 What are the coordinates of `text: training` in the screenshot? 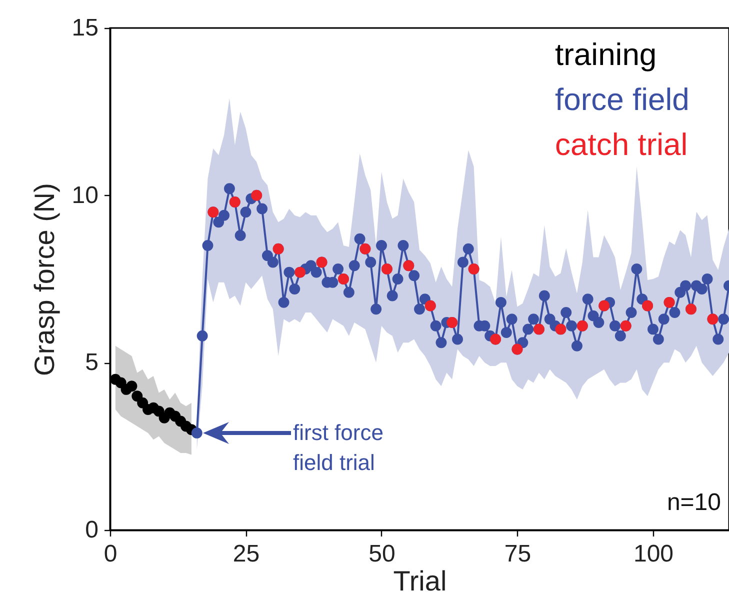 It's located at (606, 54).